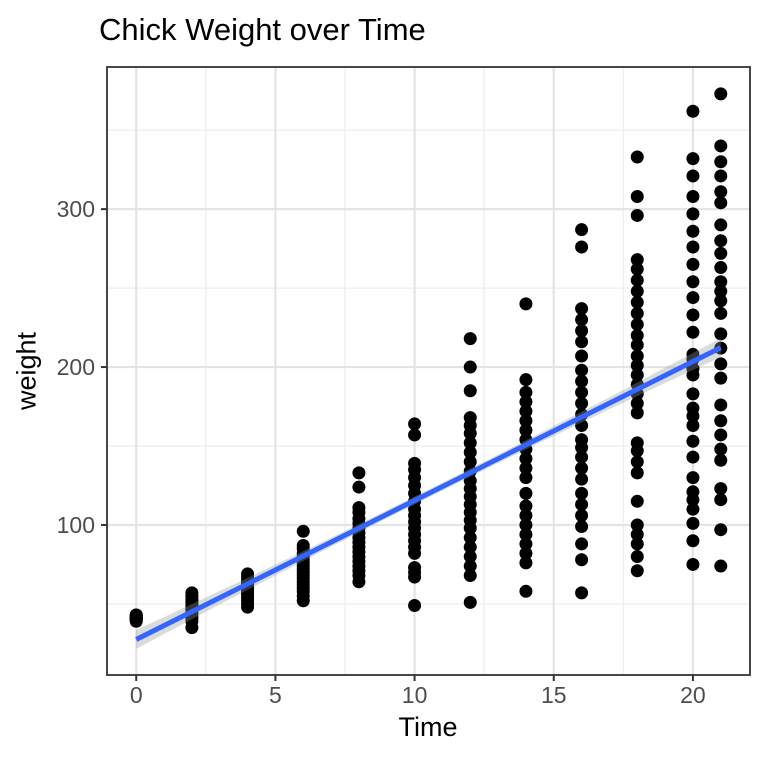 The image size is (768, 768). Describe the element at coordinates (693, 695) in the screenshot. I see `x-tick-label: 20` at that location.